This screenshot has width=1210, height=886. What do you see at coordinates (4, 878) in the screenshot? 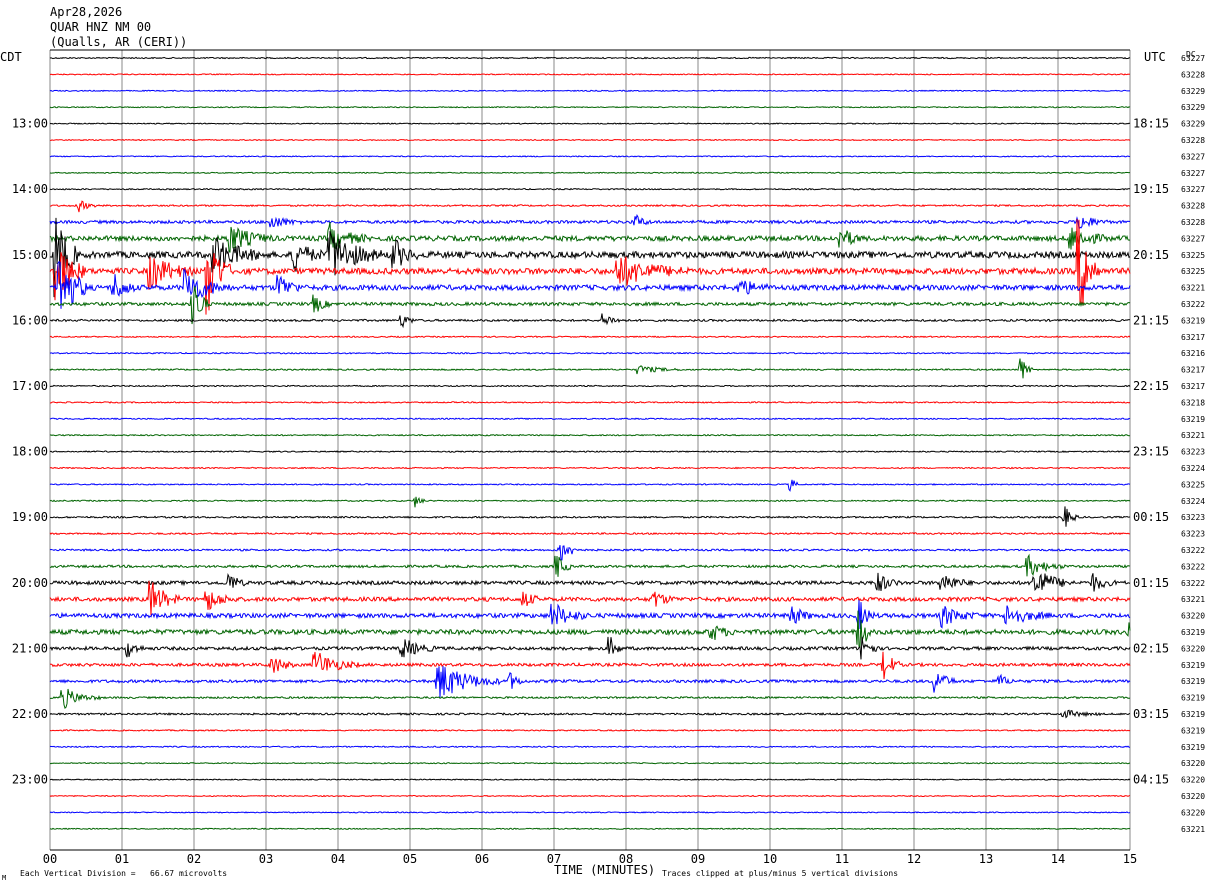
I see `corner-mark: M` at bounding box center [4, 878].